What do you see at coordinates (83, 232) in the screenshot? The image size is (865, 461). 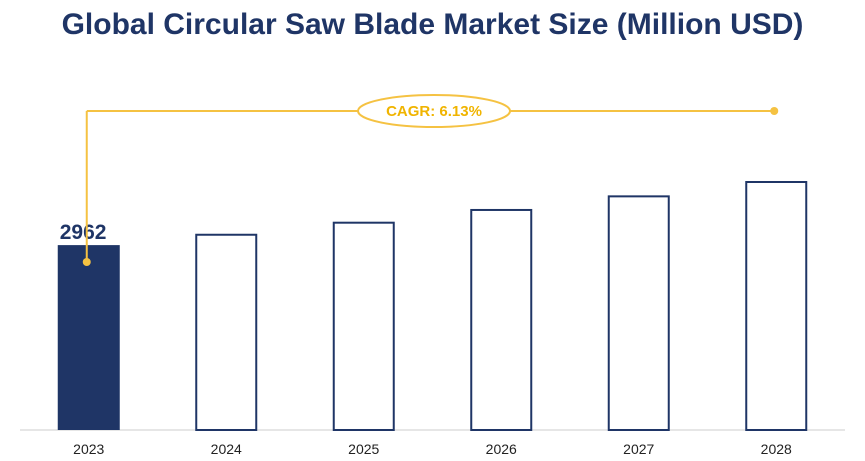 I see `value-label-2023: 2962` at bounding box center [83, 232].